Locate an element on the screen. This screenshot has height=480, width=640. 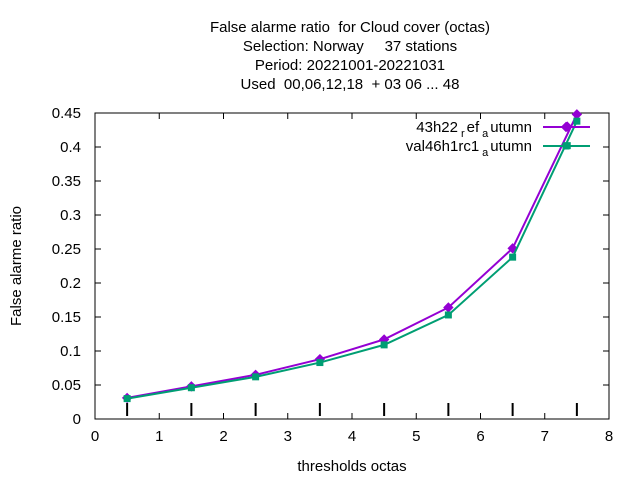
x-tick-label: 0 is located at coordinates (95, 436).